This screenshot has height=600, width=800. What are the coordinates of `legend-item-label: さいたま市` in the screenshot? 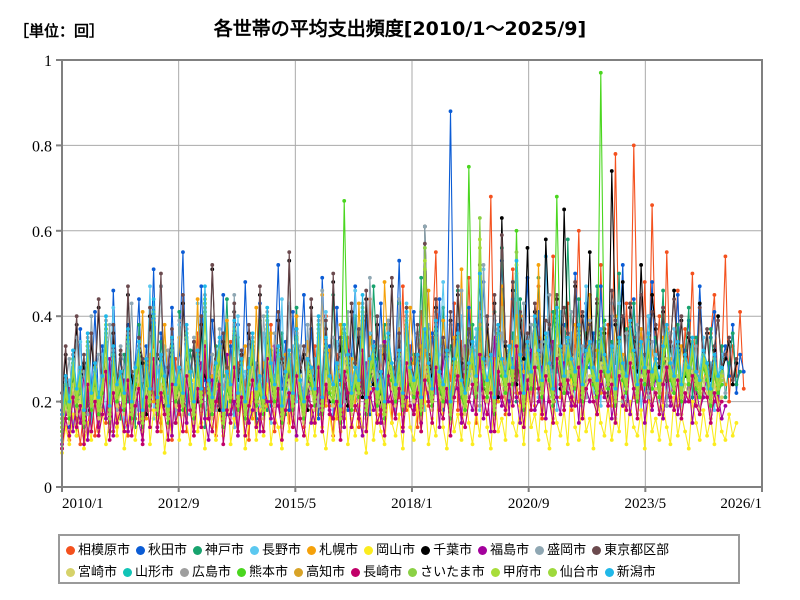 It's located at (452, 572).